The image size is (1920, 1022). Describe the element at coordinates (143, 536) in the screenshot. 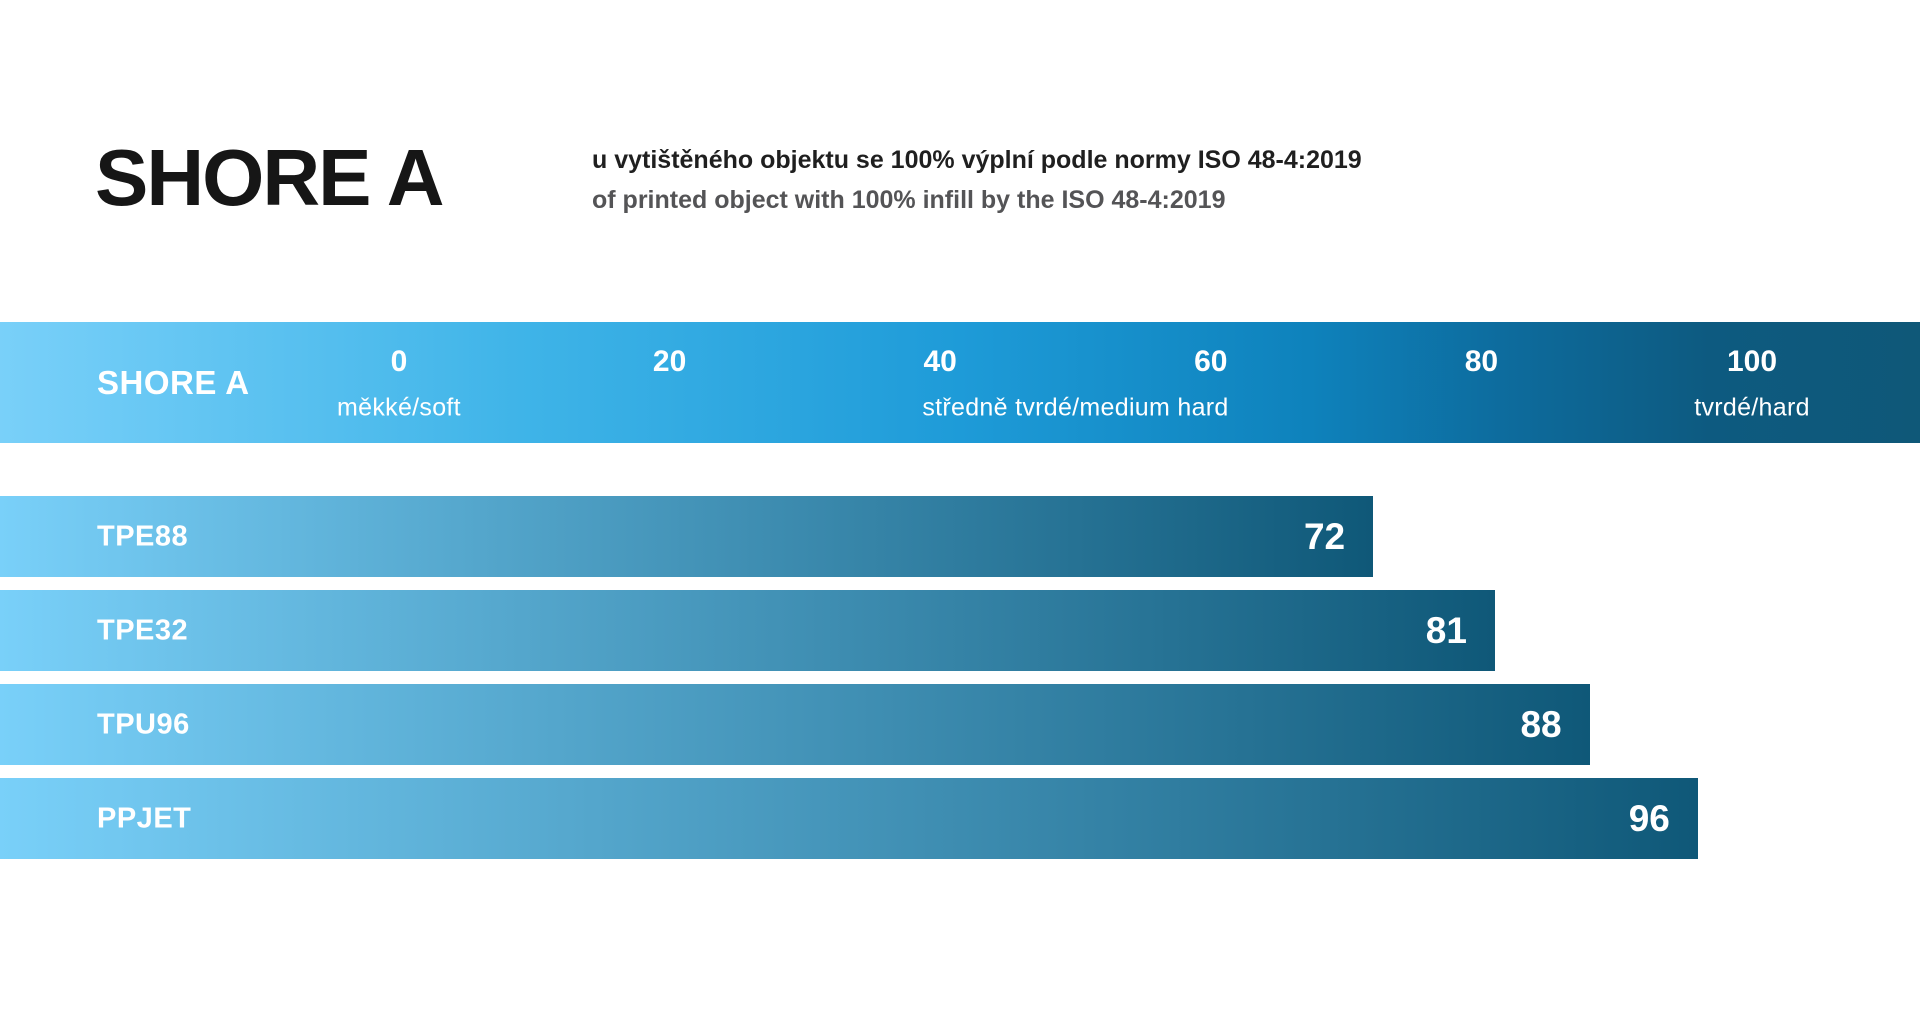

I see `bar-material-label: TPE88` at that location.